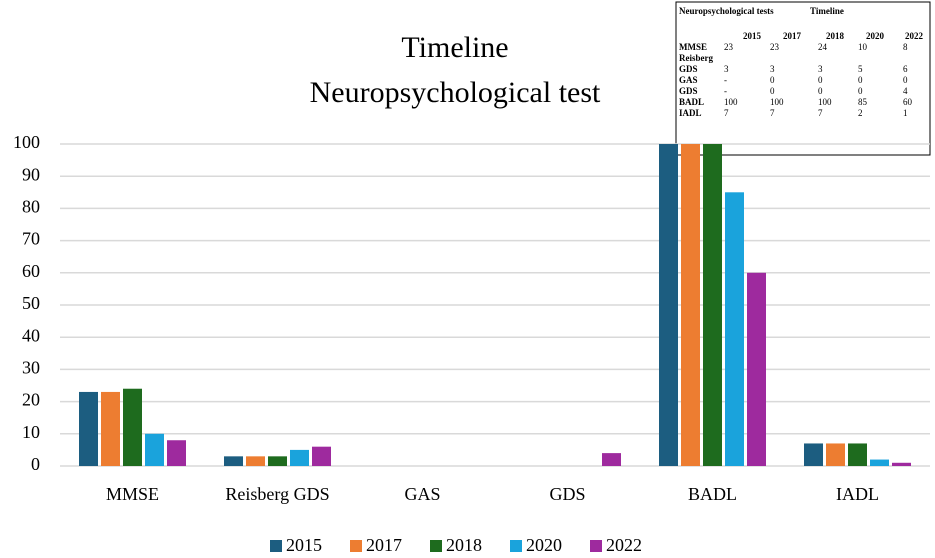 This screenshot has width=935, height=558. Describe the element at coordinates (422, 494) in the screenshot. I see `x-tick-label: GAS` at that location.